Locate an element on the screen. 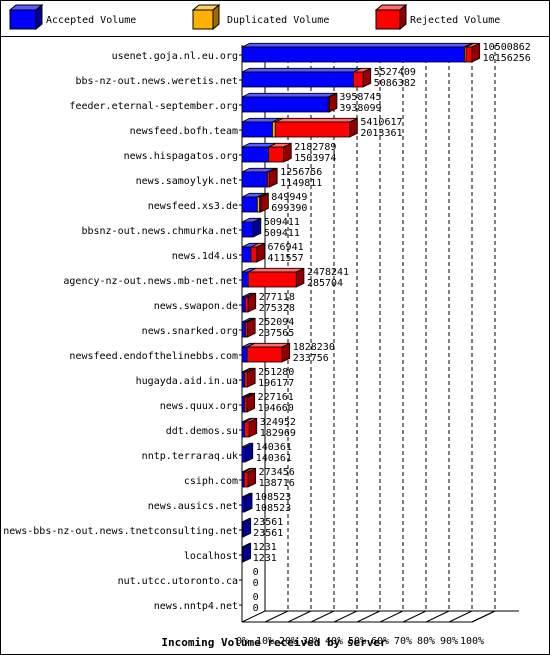 The width and height of the screenshot is (550, 655). value-label-total: 1231 is located at coordinates (265, 547).